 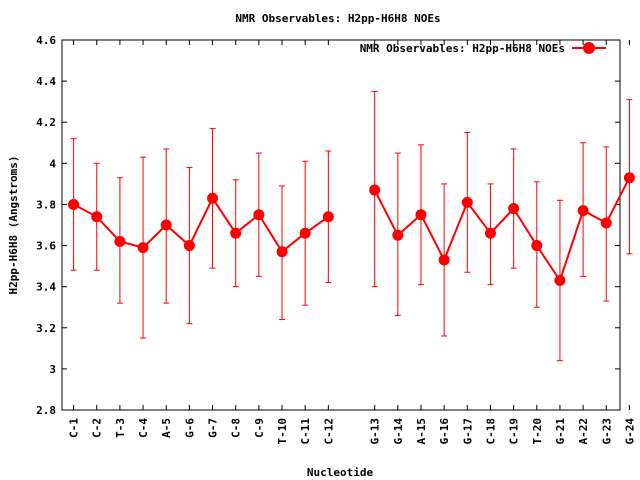 I want to click on x-tick-label: C-18, so click(x=490, y=431).